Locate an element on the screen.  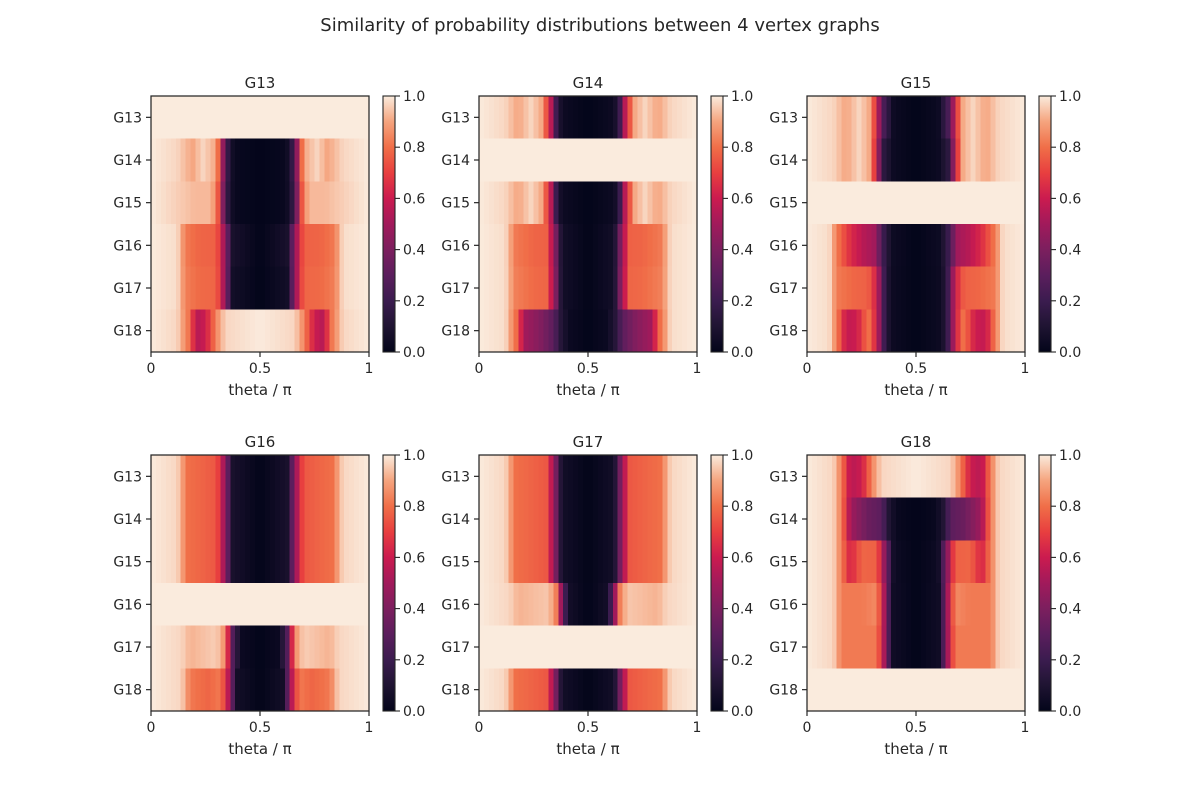
heatmap-row-g14 is located at coordinates (260, 519).